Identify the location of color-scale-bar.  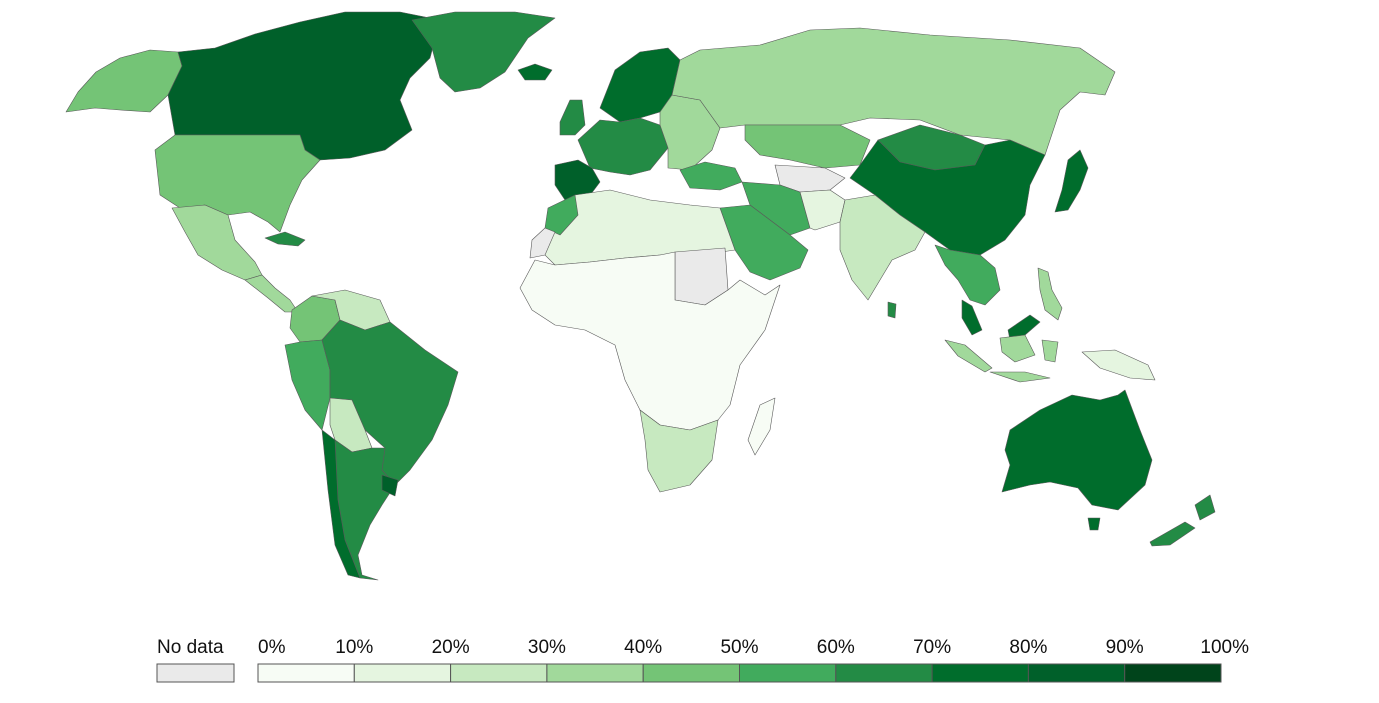
(739, 673).